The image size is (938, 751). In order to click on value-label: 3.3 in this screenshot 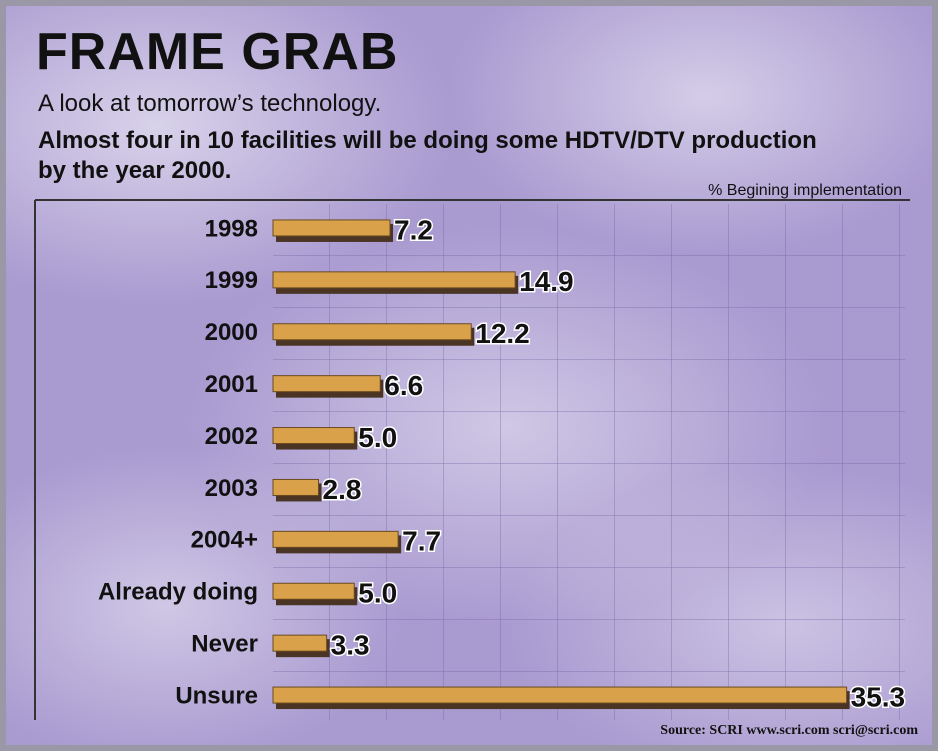, I will do `click(350, 645)`.